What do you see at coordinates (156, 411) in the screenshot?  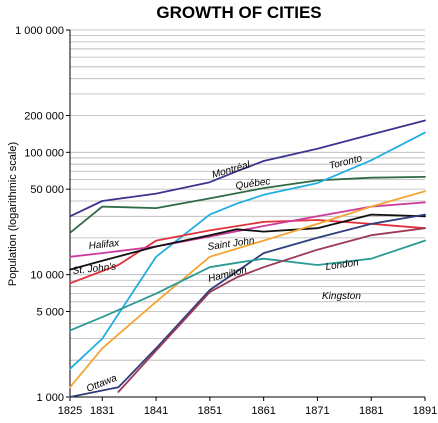 I see `x-tick-label: 1841` at bounding box center [156, 411].